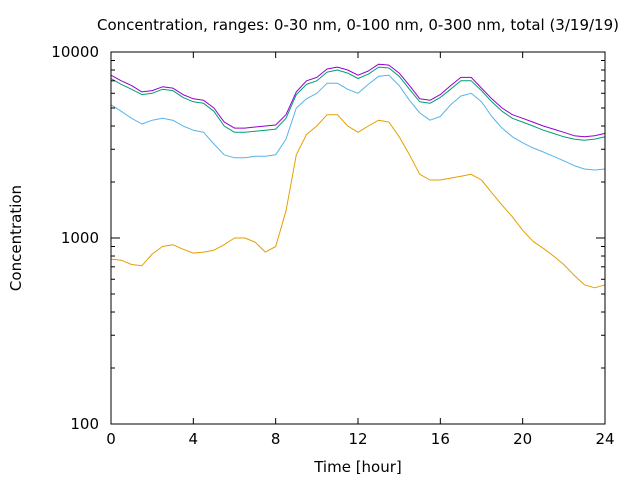 The height and width of the screenshot is (485, 640). Describe the element at coordinates (522, 439) in the screenshot. I see `x-tick-label: 20` at that location.